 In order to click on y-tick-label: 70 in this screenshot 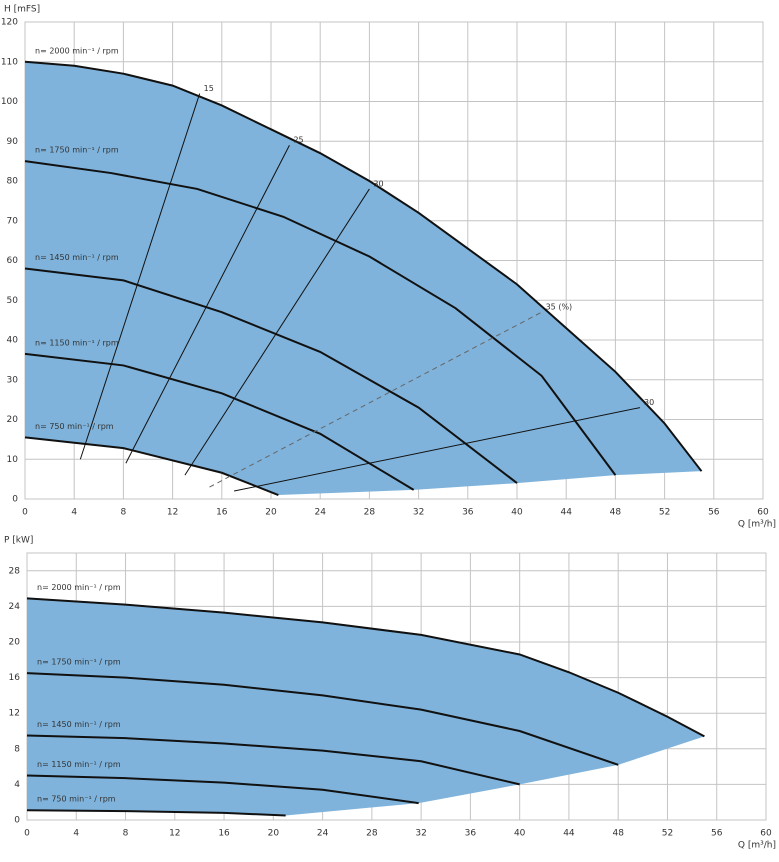, I will do `click(13, 221)`.